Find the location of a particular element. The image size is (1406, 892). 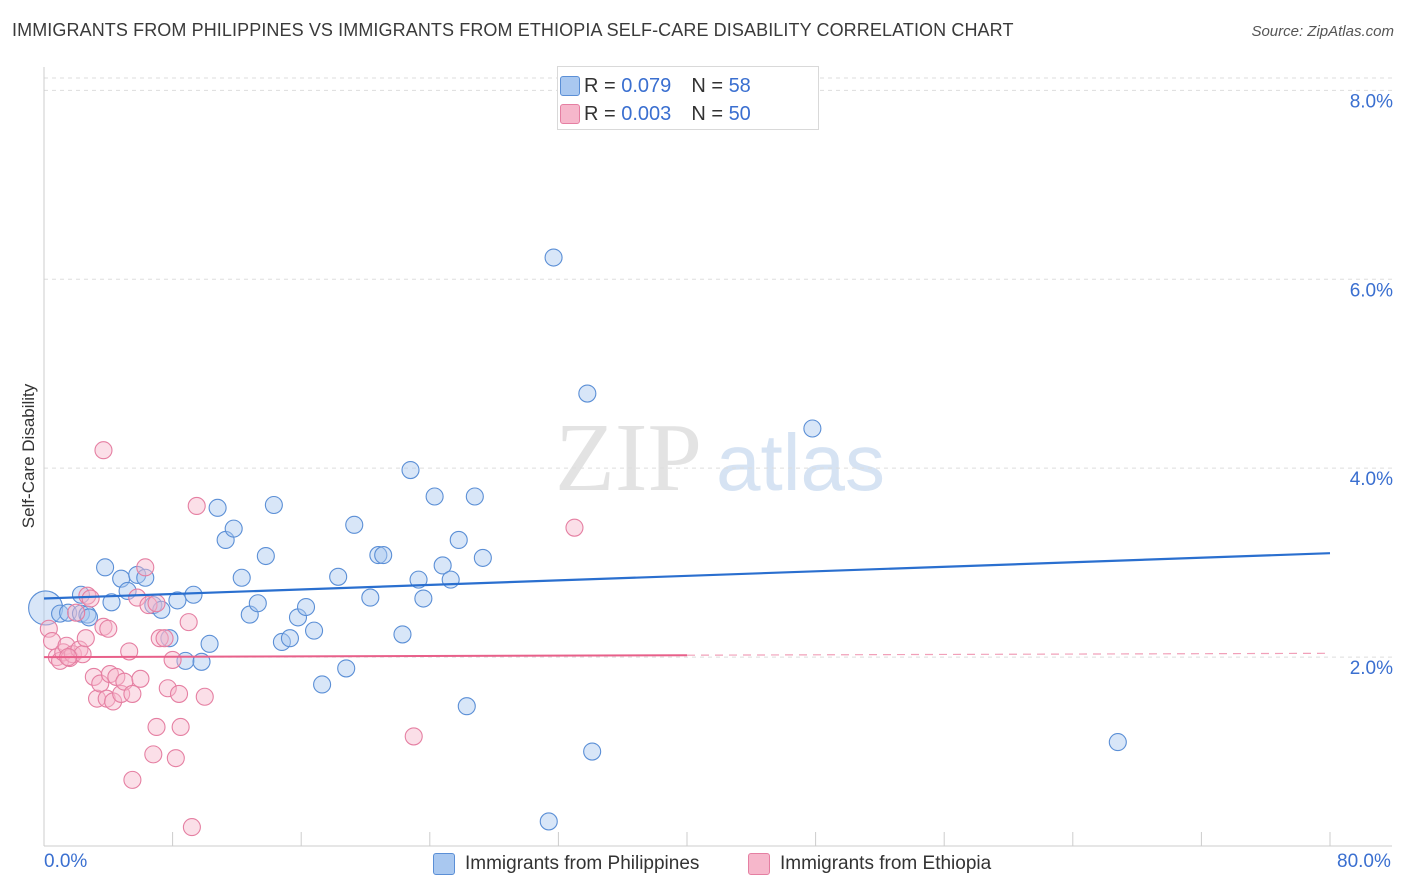

legend-label-ethiopia: Immigrants from Ethiopia is located at coordinates (886, 863).